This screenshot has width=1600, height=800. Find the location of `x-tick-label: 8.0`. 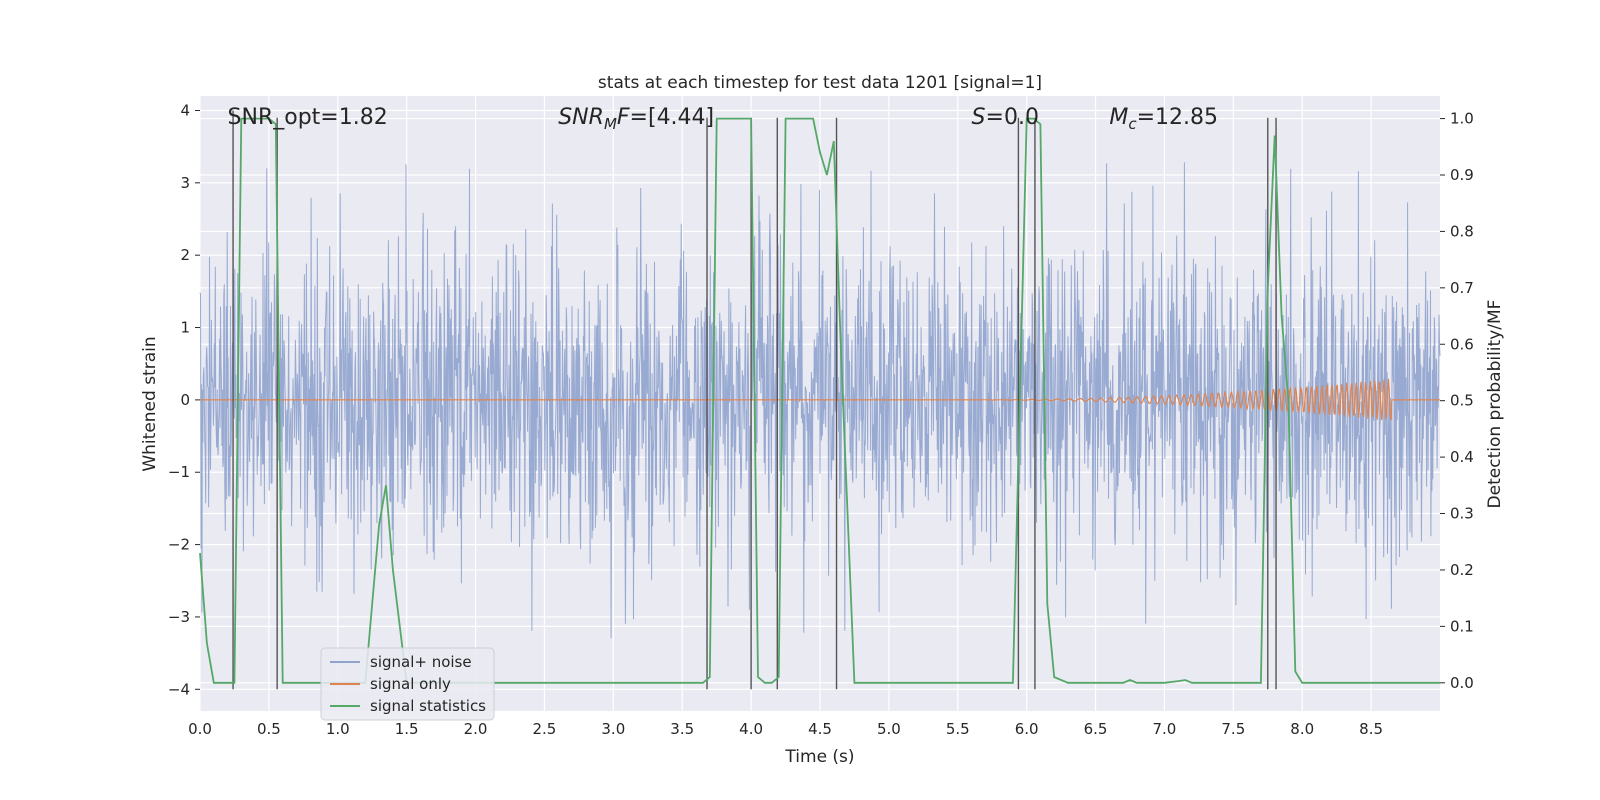

x-tick-label: 8.0 is located at coordinates (1302, 729).